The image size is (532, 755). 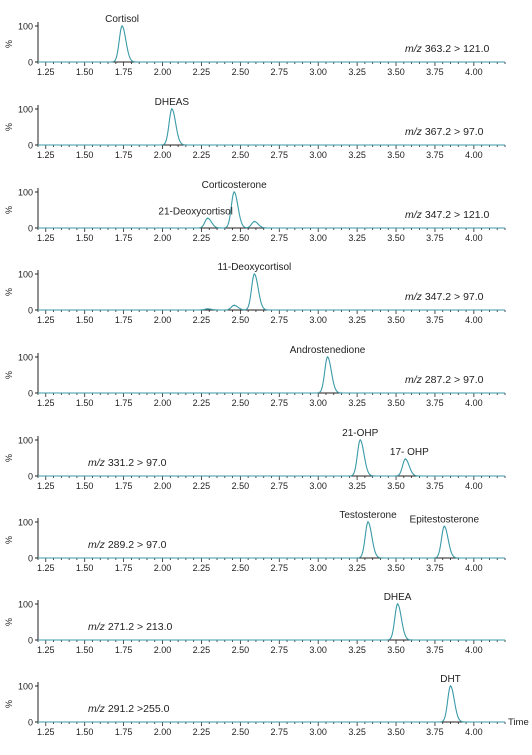 What do you see at coordinates (122, 19) in the screenshot?
I see `peak-label: Cortisol` at bounding box center [122, 19].